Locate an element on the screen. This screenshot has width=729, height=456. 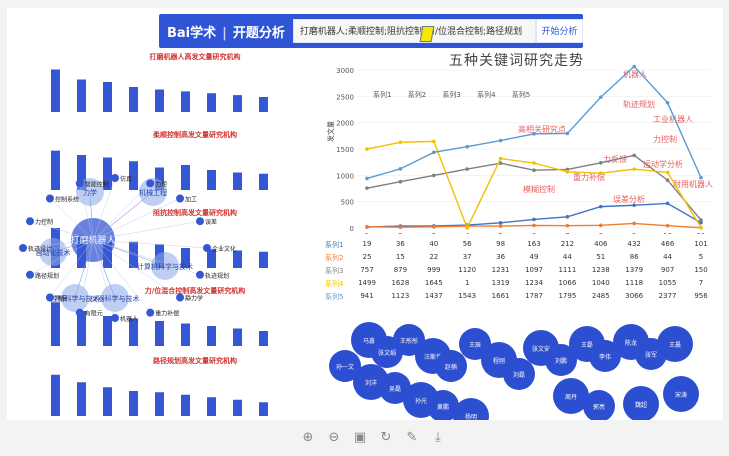
table-cell: 56 is located at coordinates (467, 244).